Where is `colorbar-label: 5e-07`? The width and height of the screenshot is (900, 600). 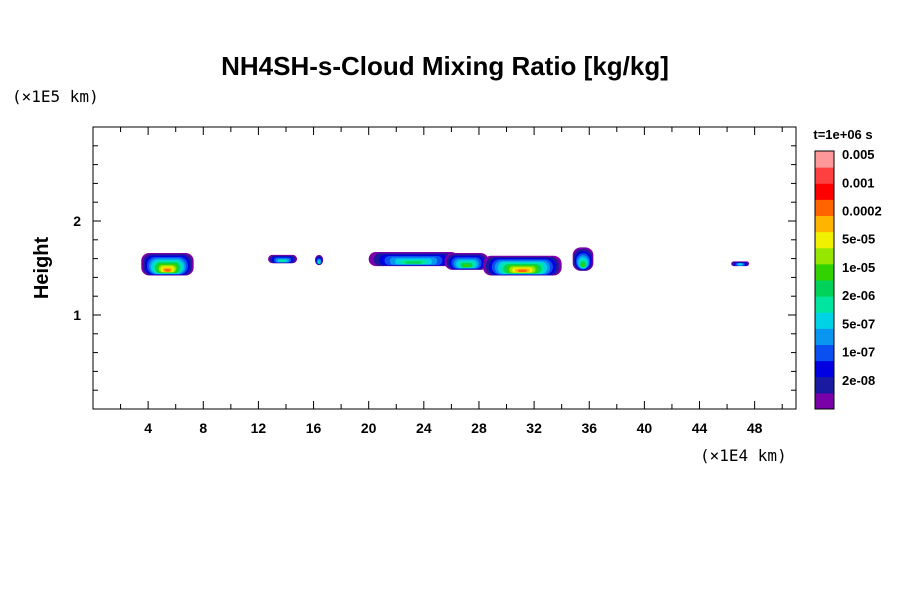 colorbar-label: 5e-07 is located at coordinates (858, 323).